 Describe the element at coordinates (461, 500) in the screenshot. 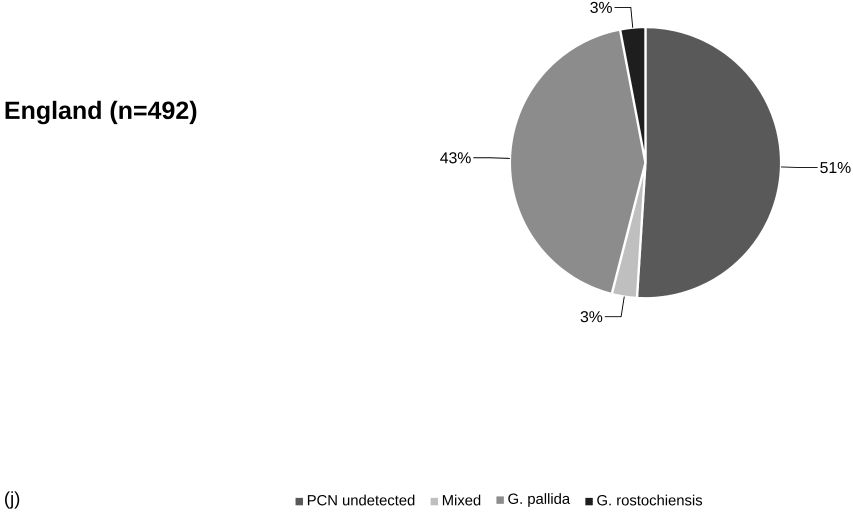

I see `legend-label: Mixed` at that location.